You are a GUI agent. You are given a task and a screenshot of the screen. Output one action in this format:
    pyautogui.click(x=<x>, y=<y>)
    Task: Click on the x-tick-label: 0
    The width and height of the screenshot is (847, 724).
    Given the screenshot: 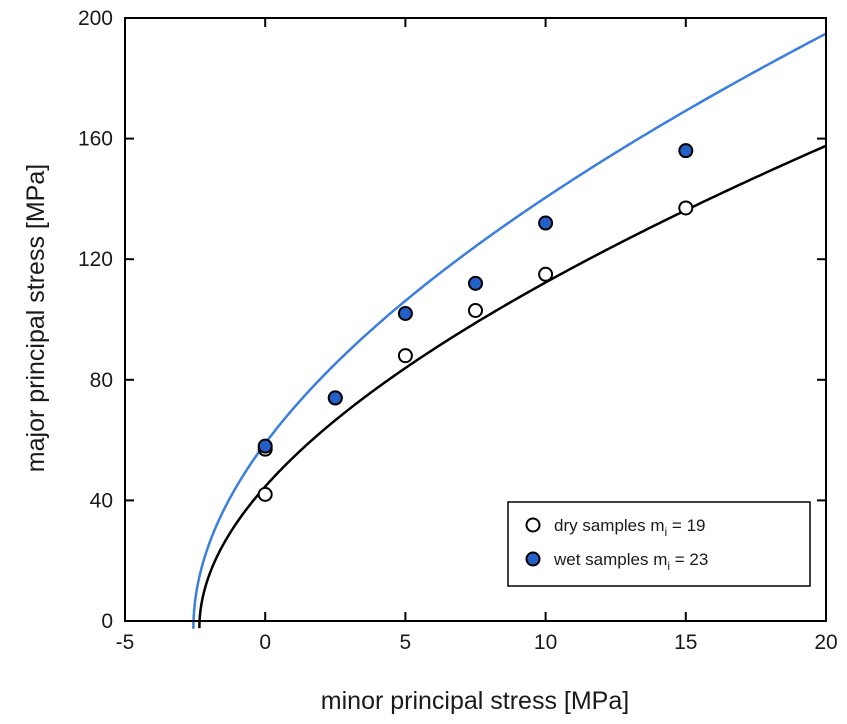 What is the action you would take?
    pyautogui.click(x=265, y=642)
    